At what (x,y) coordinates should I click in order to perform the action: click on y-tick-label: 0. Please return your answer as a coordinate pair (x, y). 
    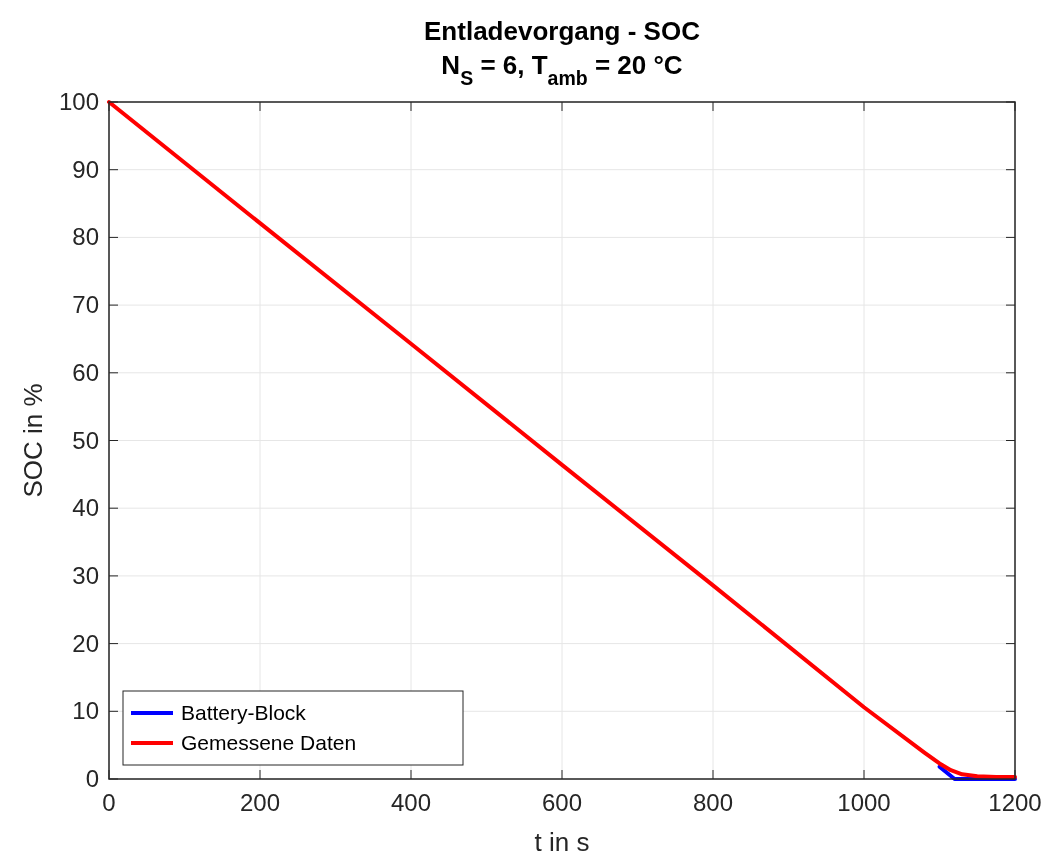
    Looking at the image, I should click on (92, 778).